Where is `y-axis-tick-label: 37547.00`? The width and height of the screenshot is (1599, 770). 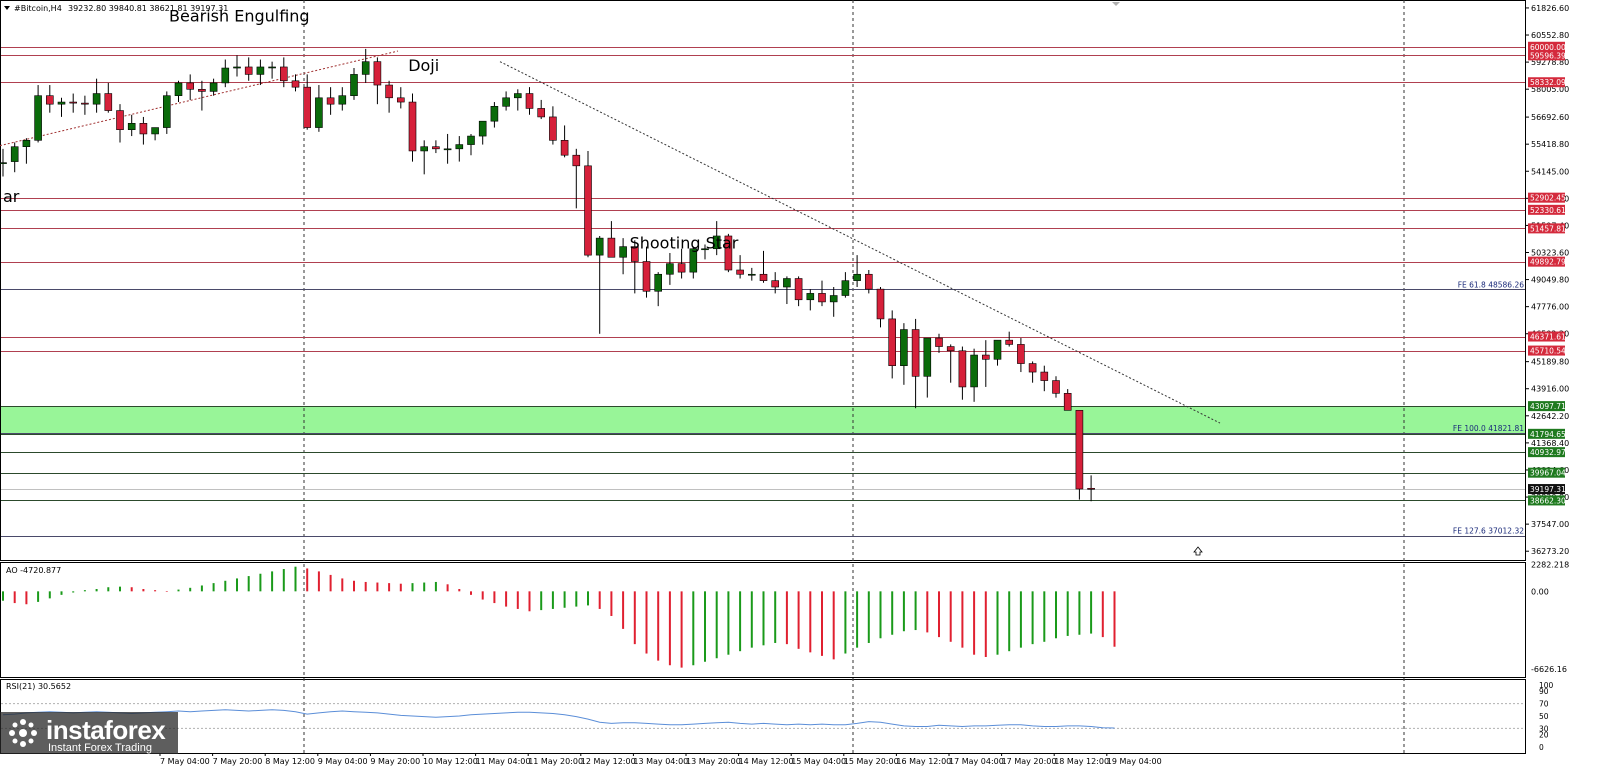 y-axis-tick-label: 37547.00 is located at coordinates (1550, 524).